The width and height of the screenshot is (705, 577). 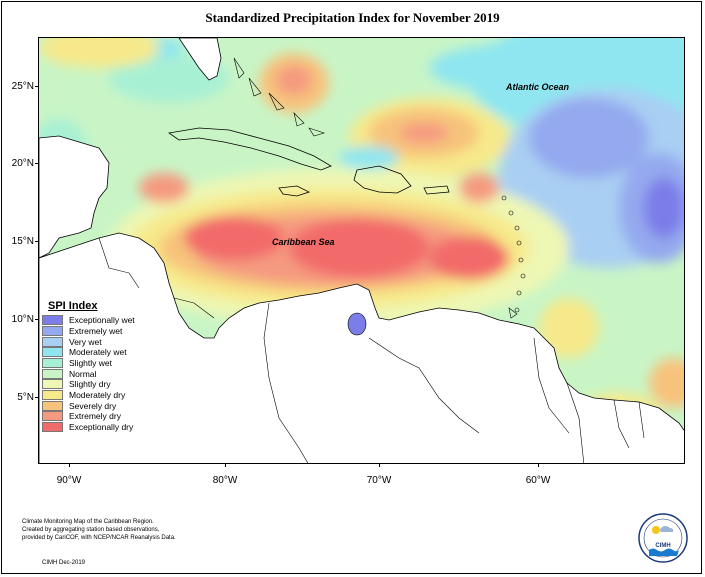 What do you see at coordinates (74, 197) in the screenshot?
I see `yucatan-land` at bounding box center [74, 197].